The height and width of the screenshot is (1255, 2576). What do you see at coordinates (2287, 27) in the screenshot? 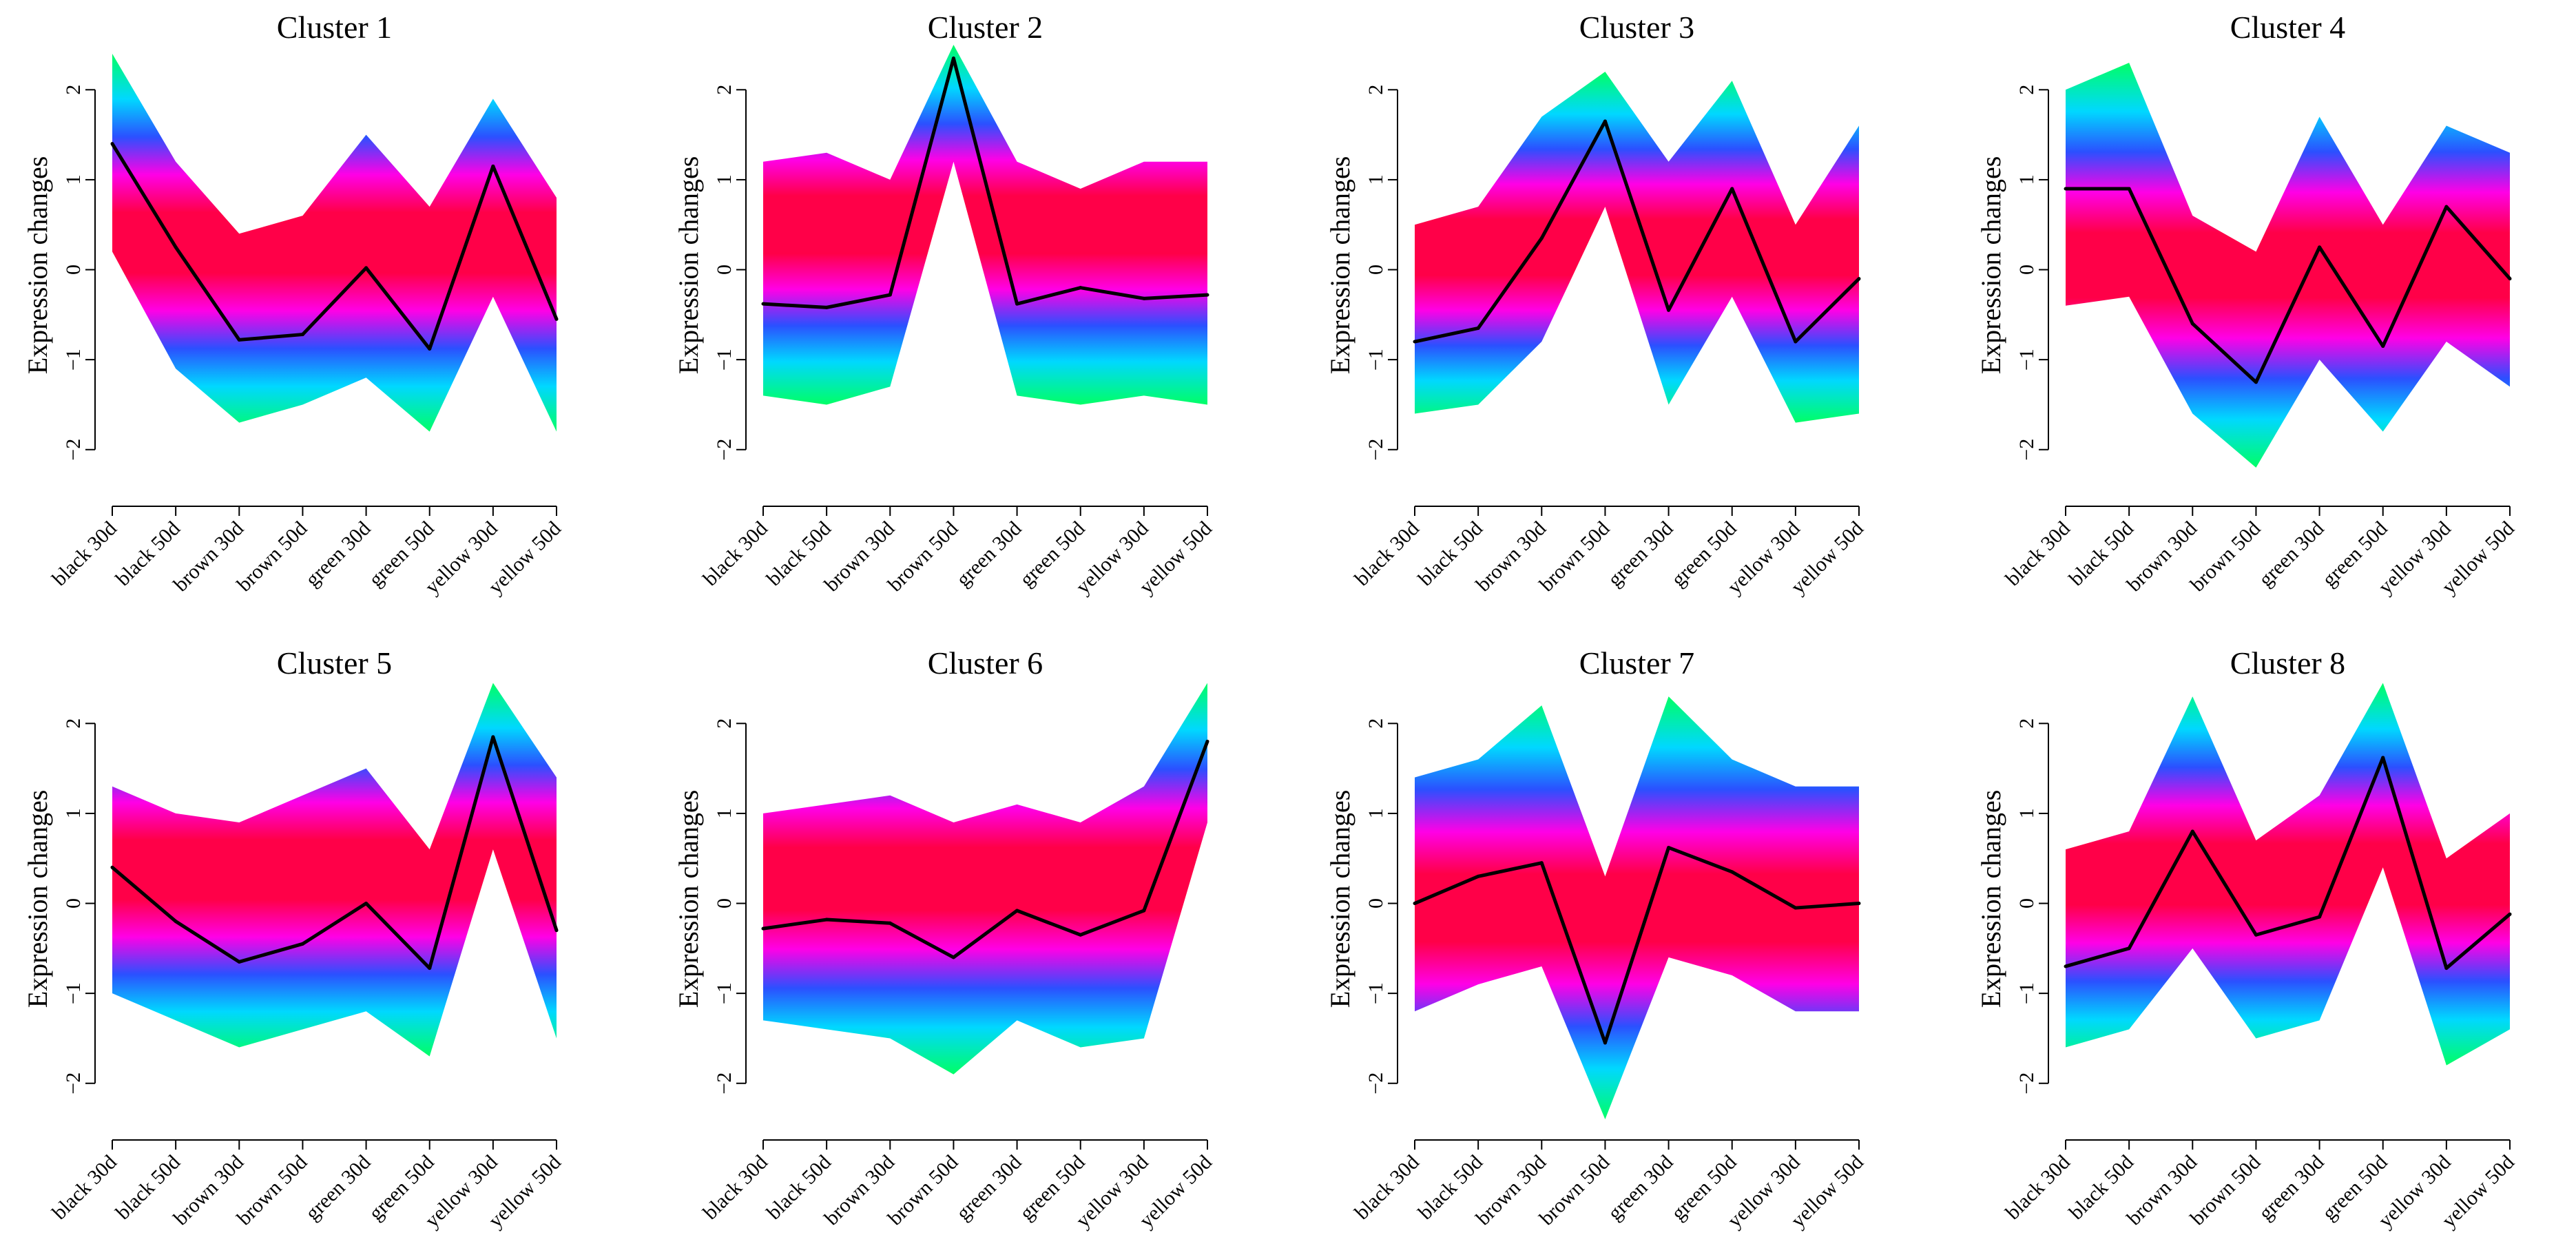
I see `panel-title: Cluster 4` at bounding box center [2287, 27].